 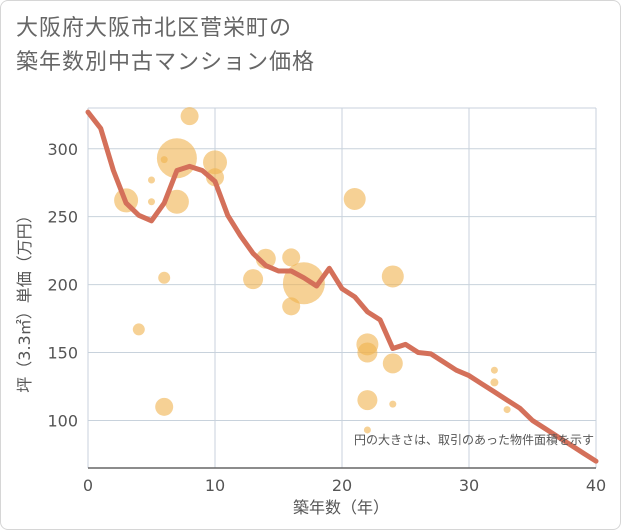 What do you see at coordinates (215, 485) in the screenshot?
I see `x-tick-label: 10` at bounding box center [215, 485].